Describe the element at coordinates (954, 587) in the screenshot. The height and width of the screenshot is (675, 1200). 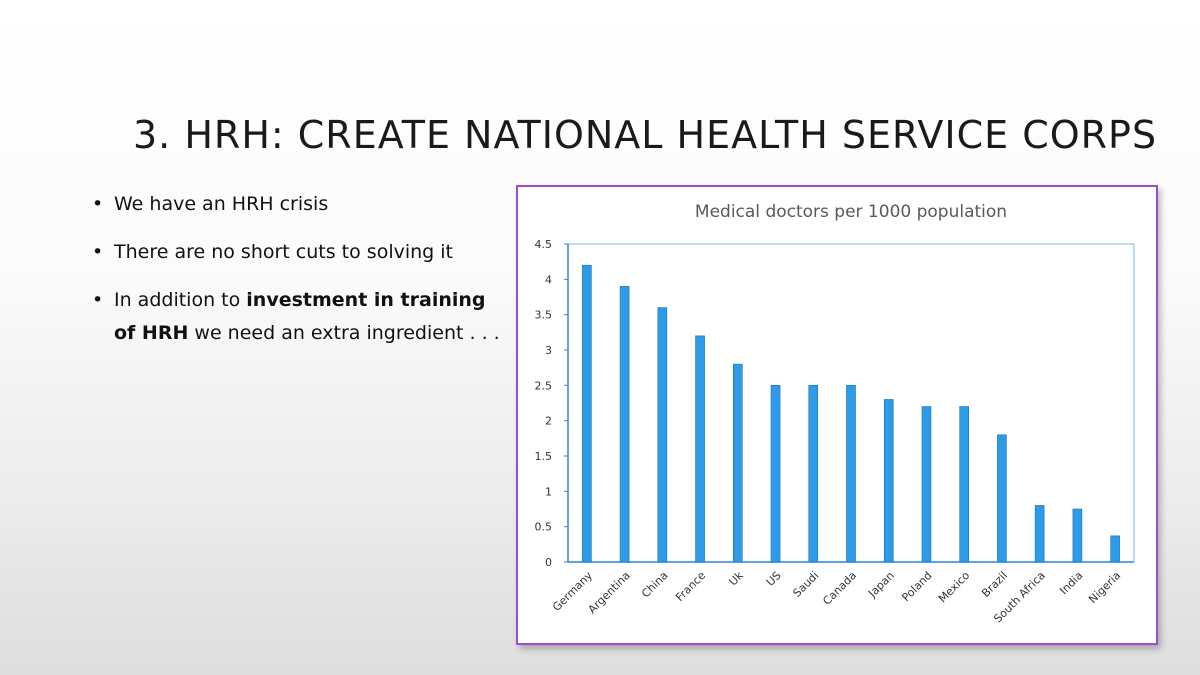
I see `x-tick-label: Mexico` at that location.